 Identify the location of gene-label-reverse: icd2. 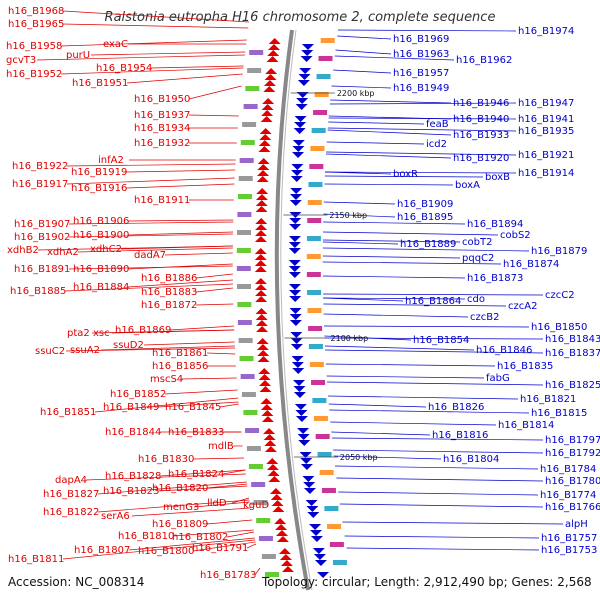
(436, 144).